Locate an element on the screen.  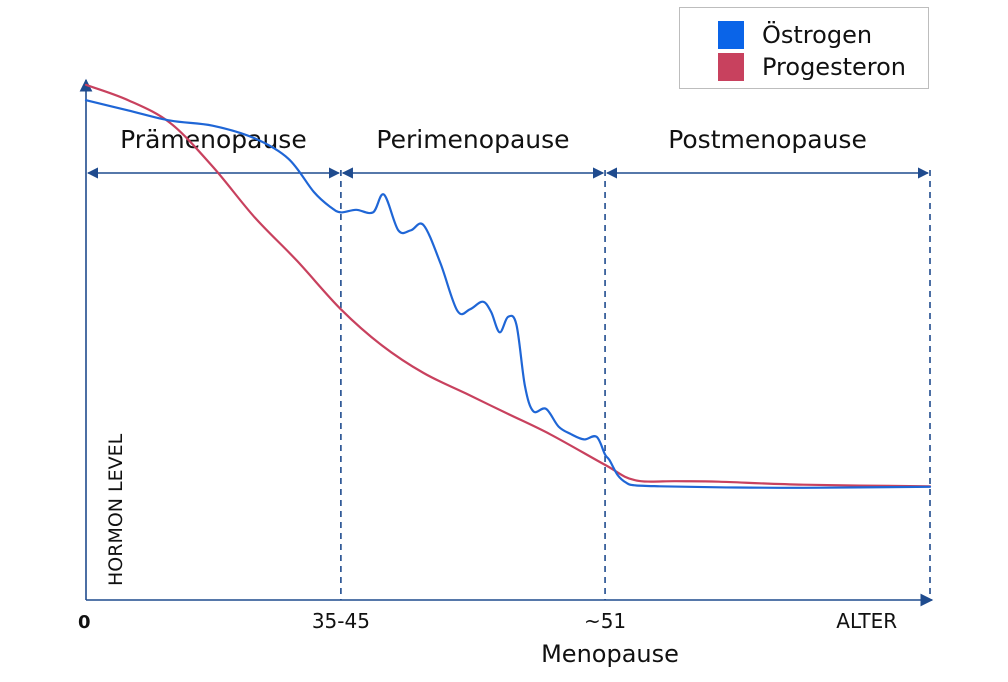
legend: Östrogen Progesteron is located at coordinates (804, 48).